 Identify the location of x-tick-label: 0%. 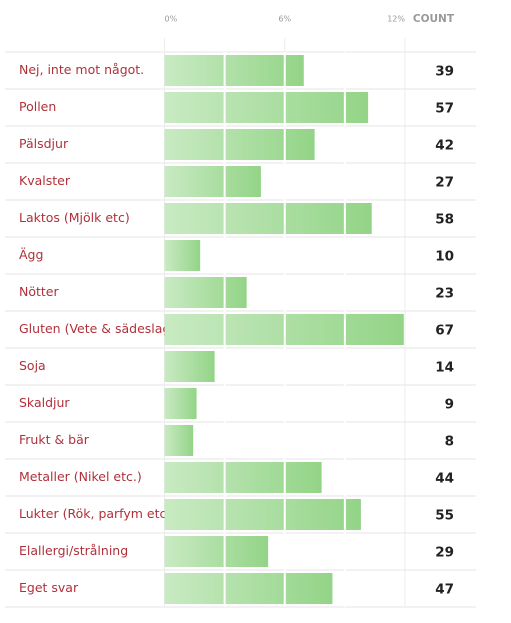
(171, 19).